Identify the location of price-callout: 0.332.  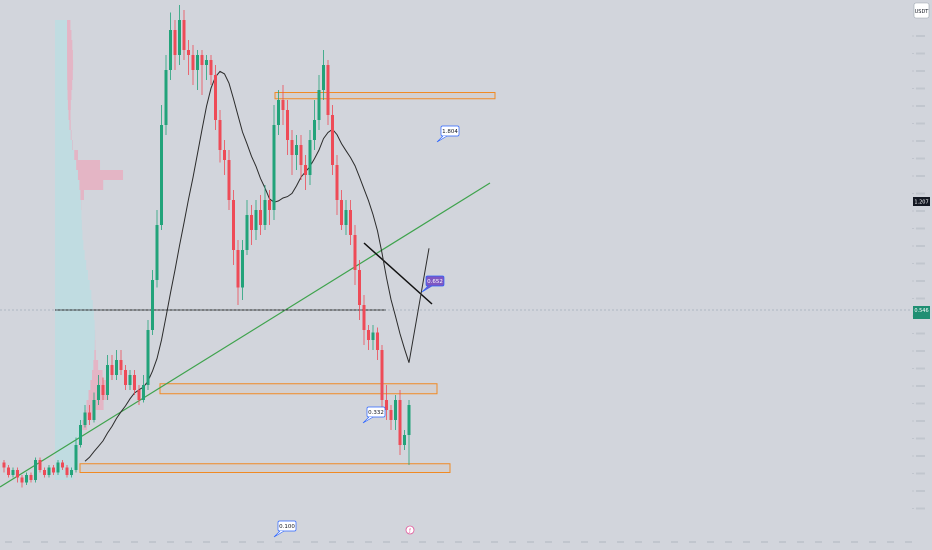
(374, 415).